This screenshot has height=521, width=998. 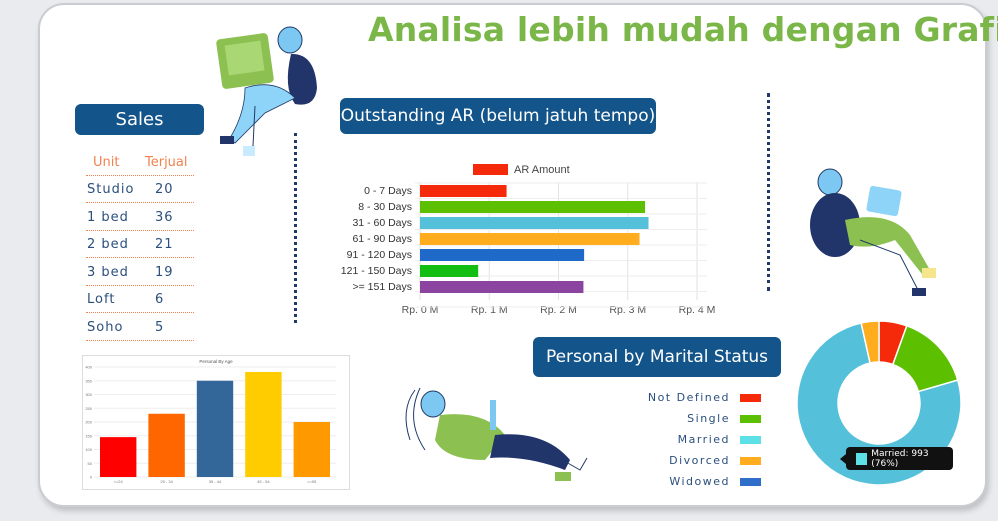 What do you see at coordinates (708, 418) in the screenshot?
I see `legend-label: Single` at bounding box center [708, 418].